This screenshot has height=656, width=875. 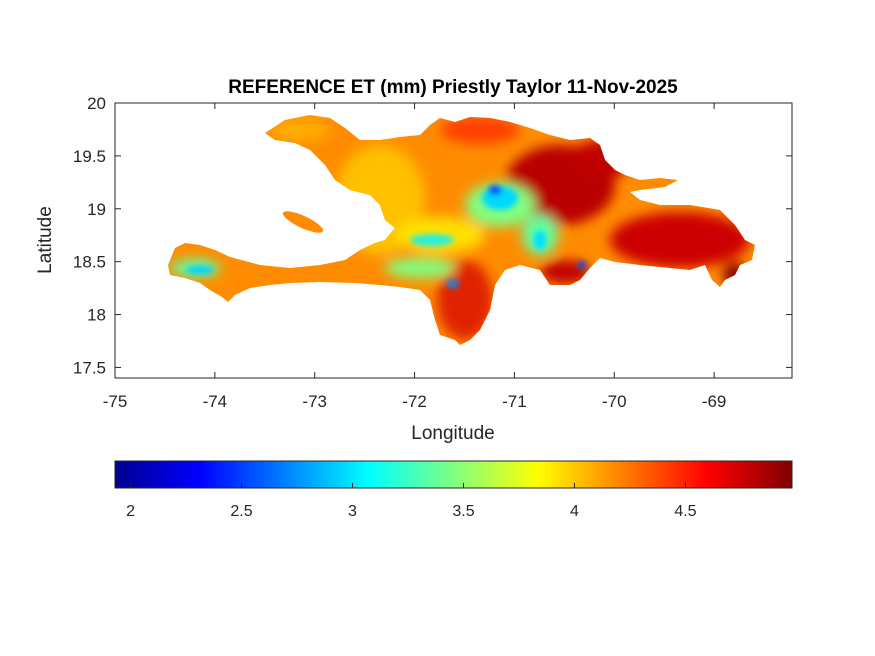 I want to click on colorbar-tick-label: 4, so click(x=574, y=511).